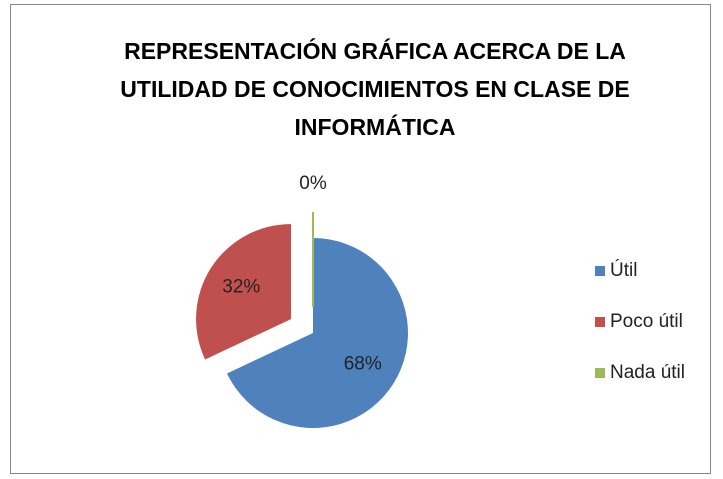 Image resolution: width=723 pixels, height=479 pixels. I want to click on data-label: 0%, so click(313, 183).